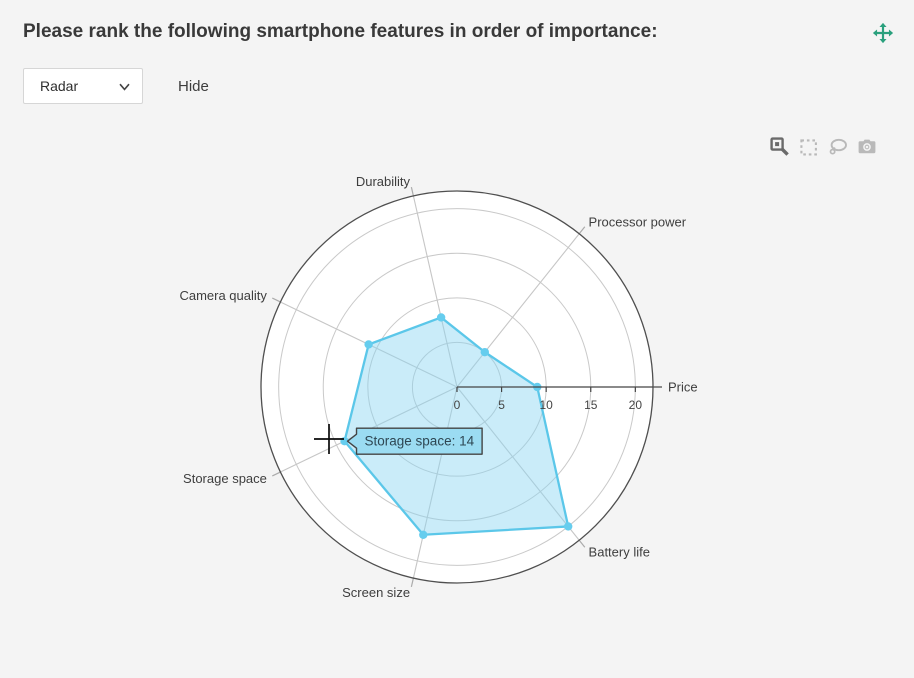  Describe the element at coordinates (225, 478) in the screenshot. I see `axis-category-label: Storage space` at that location.